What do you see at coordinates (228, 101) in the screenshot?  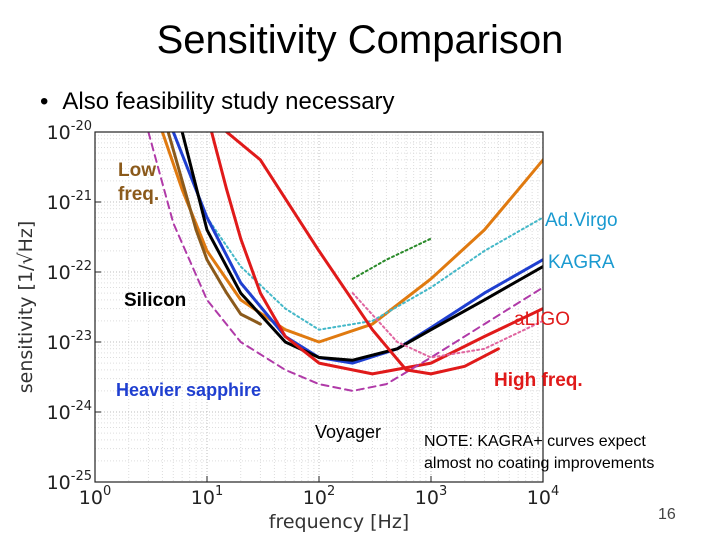 I see `bullet-text: Also feasibility study necessary` at bounding box center [228, 101].